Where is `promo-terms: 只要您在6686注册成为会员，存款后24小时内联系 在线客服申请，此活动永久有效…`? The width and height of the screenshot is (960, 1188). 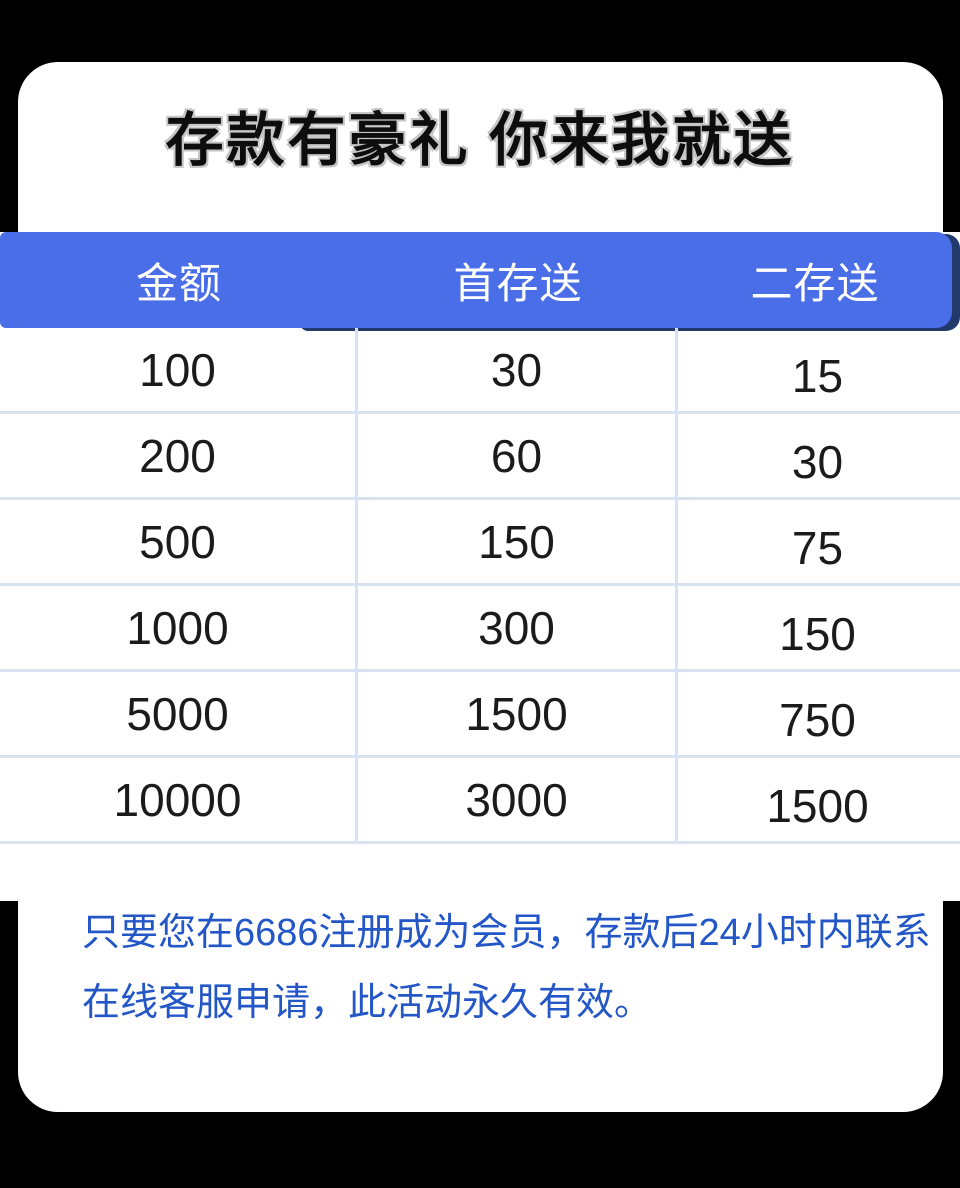 promo-terms: 只要您在6686注册成为会员，存款后24小时内联系 在线客服申请，此活动永久有效… is located at coordinates (506, 968).